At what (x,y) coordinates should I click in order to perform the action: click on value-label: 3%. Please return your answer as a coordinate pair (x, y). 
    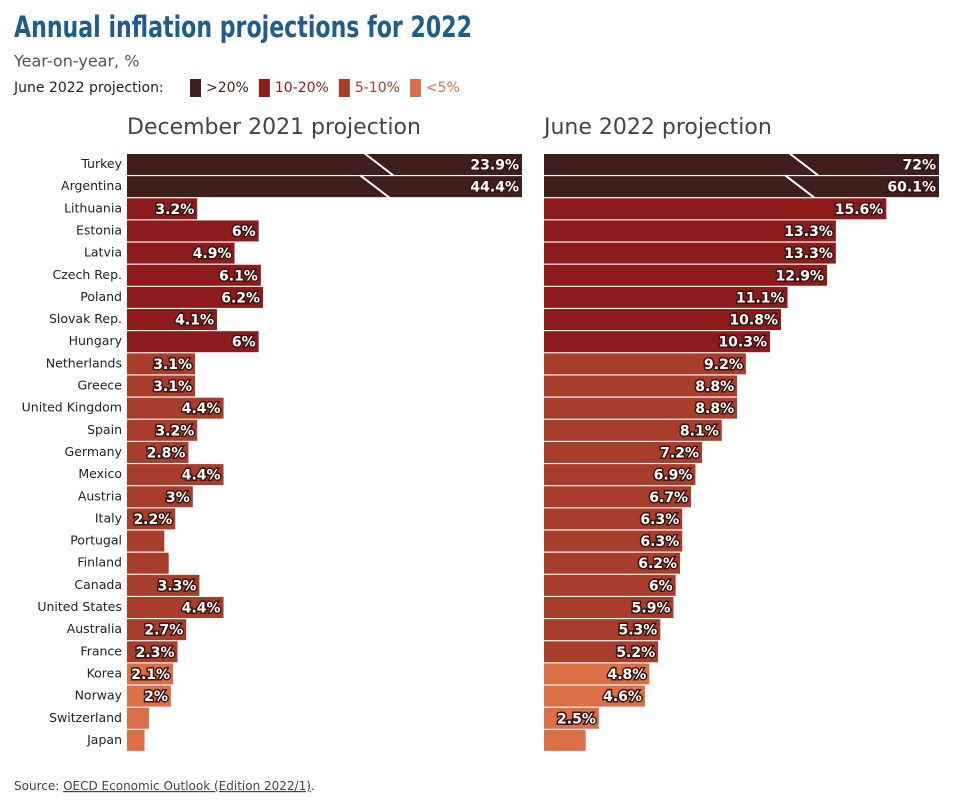
    Looking at the image, I should click on (178, 498).